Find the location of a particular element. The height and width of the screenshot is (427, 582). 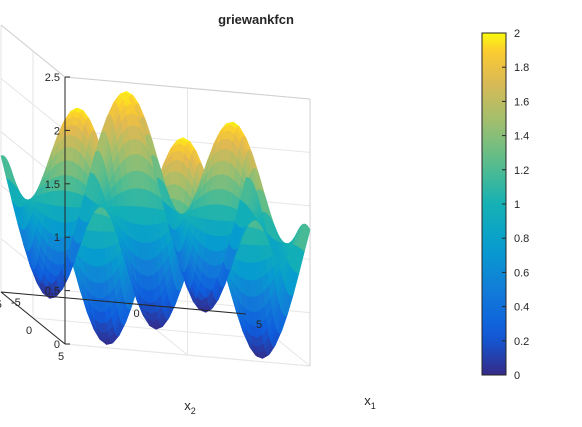

x1-tick-label: 5 is located at coordinates (259, 325).